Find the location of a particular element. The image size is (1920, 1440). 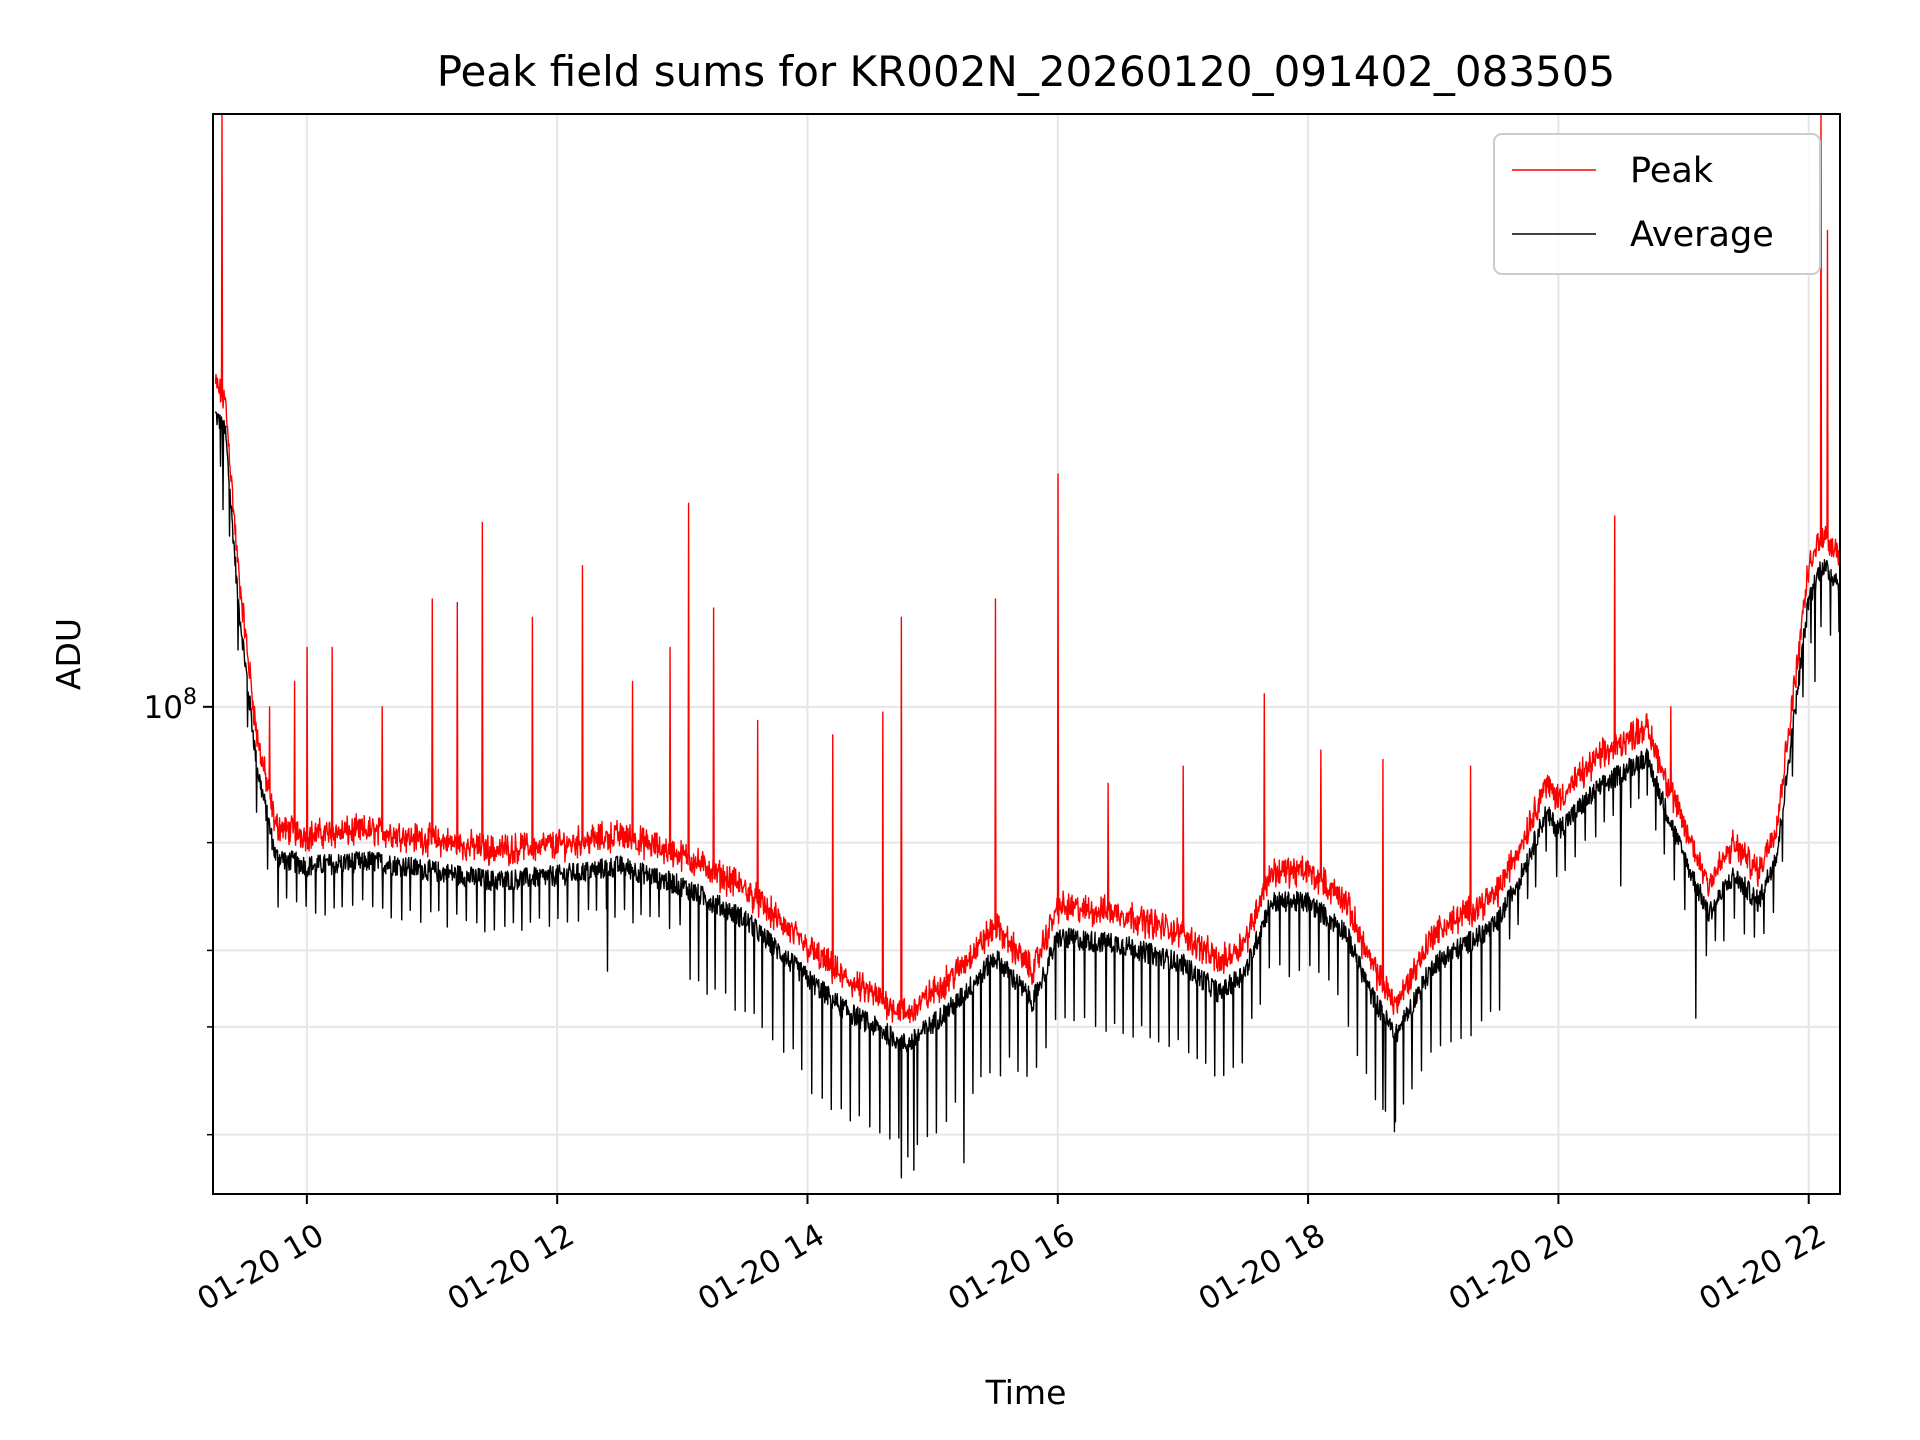

y-tick-label-exponent: 8 is located at coordinates (190, 697).